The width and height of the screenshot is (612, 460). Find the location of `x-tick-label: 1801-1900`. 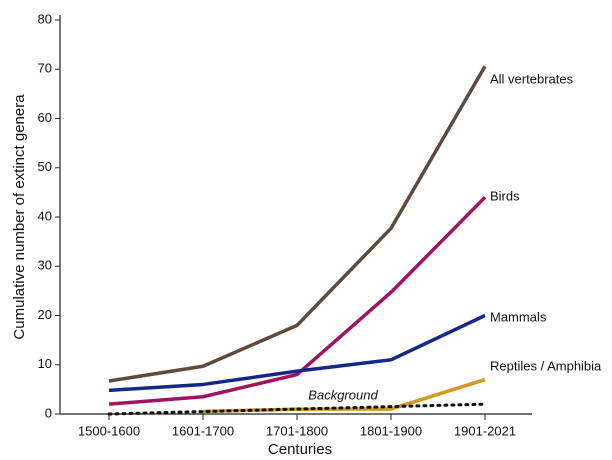

x-tick-label: 1801-1900 is located at coordinates (391, 430).